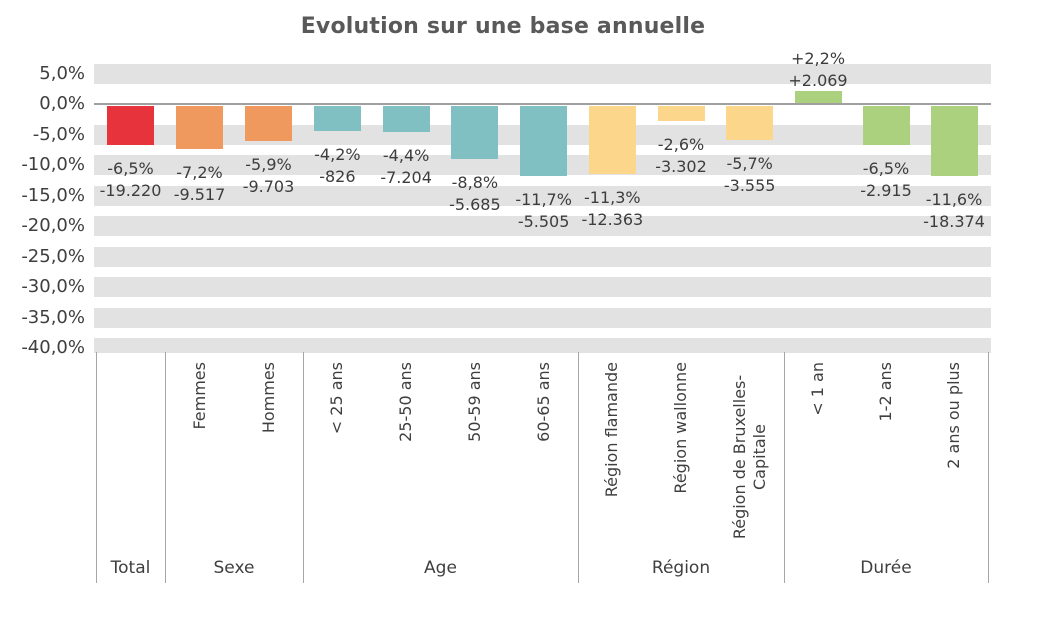  I want to click on value-label-25-50-ans: -4,4% -7.204, so click(406, 166).